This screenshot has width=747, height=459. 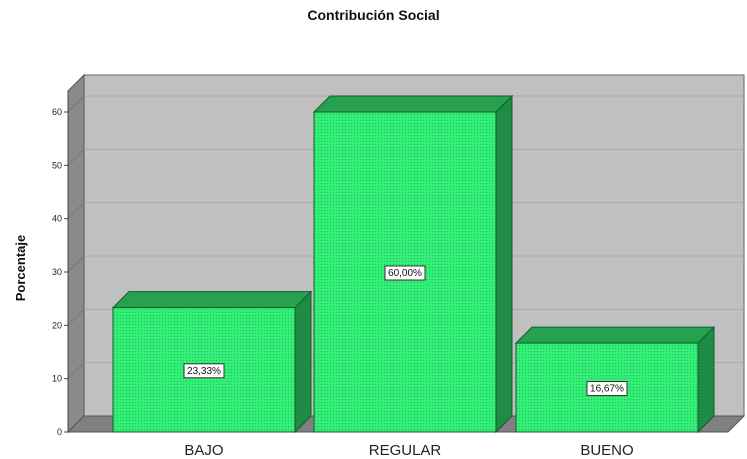 What do you see at coordinates (76, 253) in the screenshot?
I see `side-wall` at bounding box center [76, 253].